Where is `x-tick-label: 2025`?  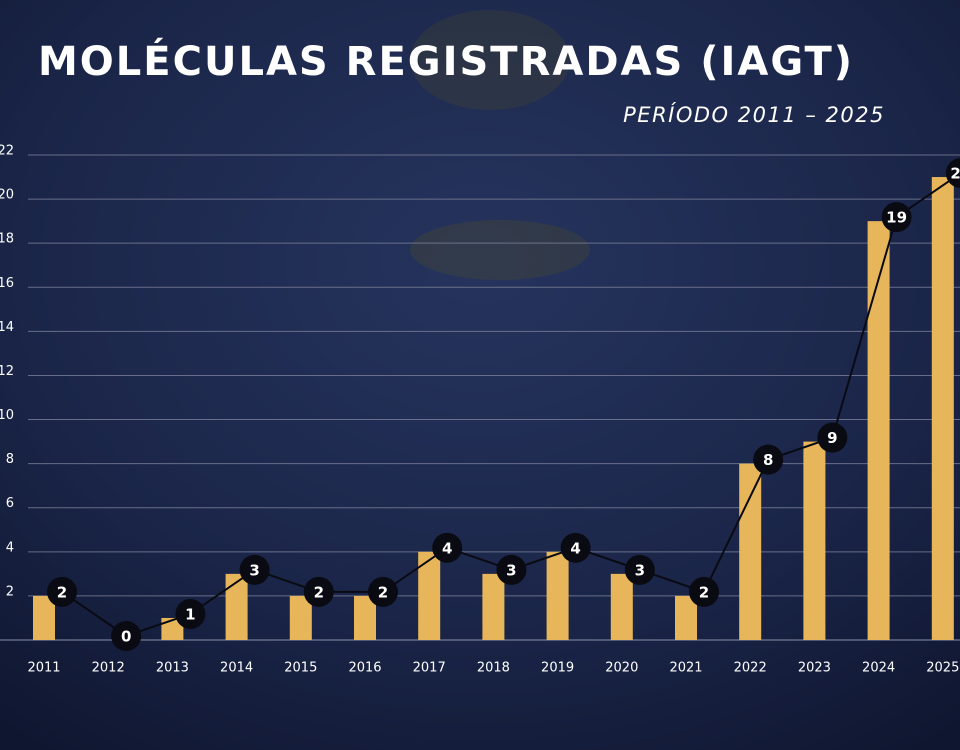
x-tick-label: 2025 is located at coordinates (942, 668).